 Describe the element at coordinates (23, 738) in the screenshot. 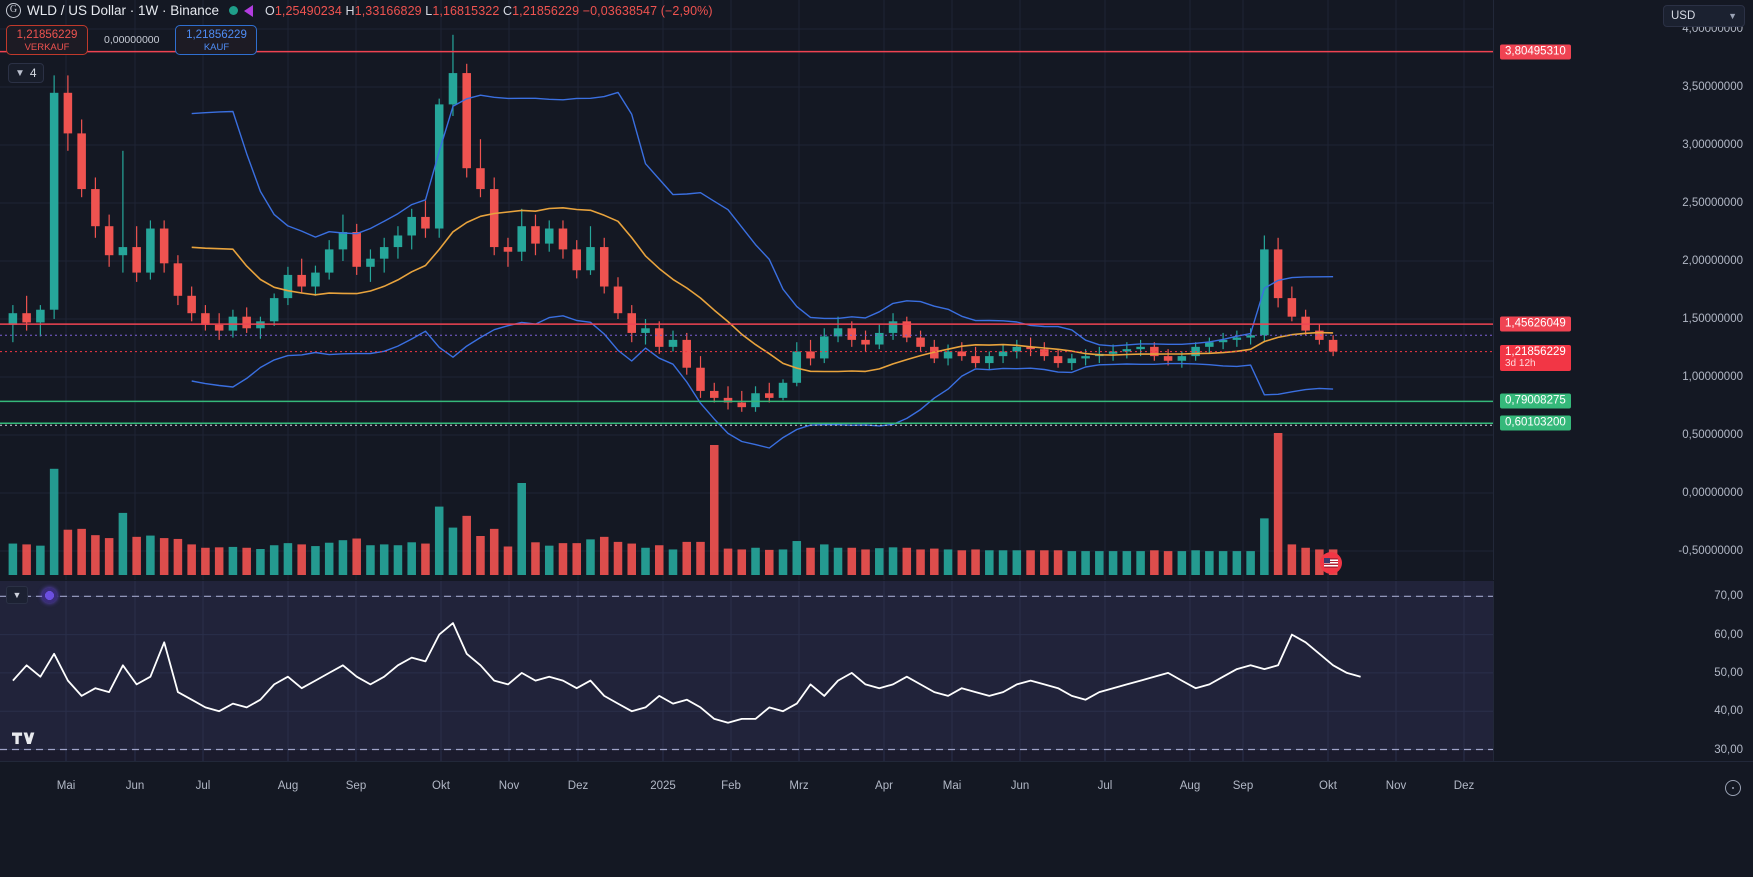

I see `tradingview-logo-icon` at that location.